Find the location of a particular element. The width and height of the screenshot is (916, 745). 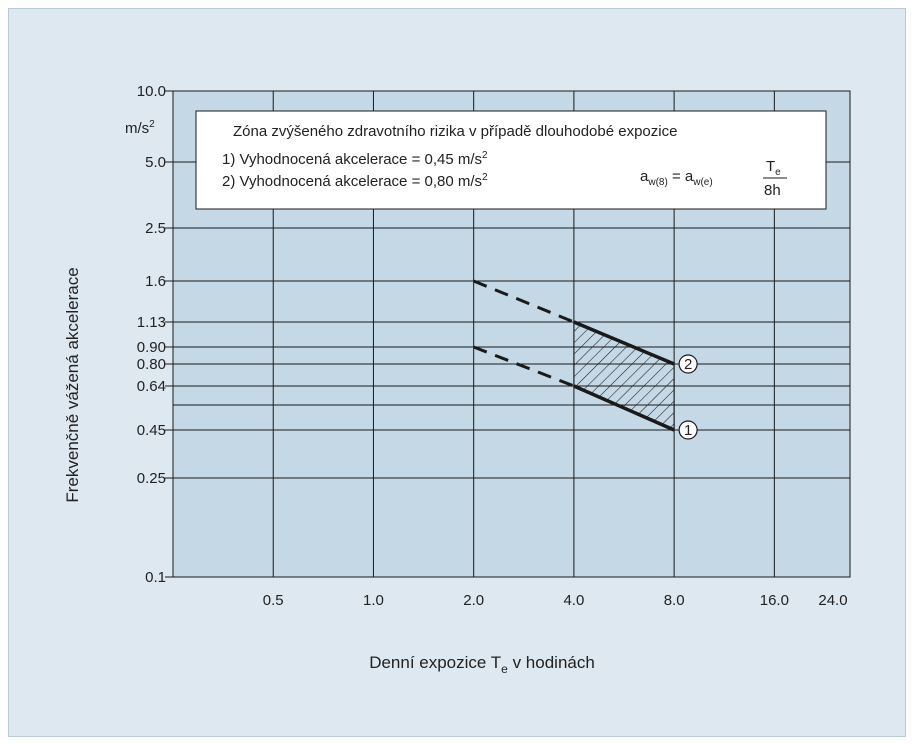

x-tick-label: 16.0 is located at coordinates (774, 600).